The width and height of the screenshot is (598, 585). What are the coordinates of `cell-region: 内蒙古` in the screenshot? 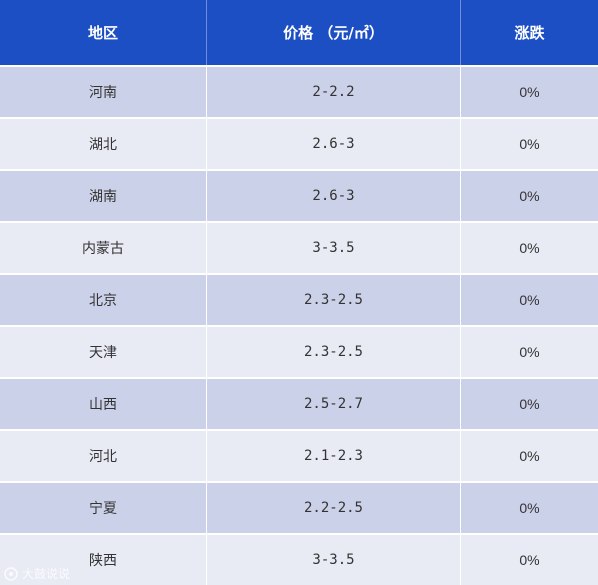 It's located at (103, 248).